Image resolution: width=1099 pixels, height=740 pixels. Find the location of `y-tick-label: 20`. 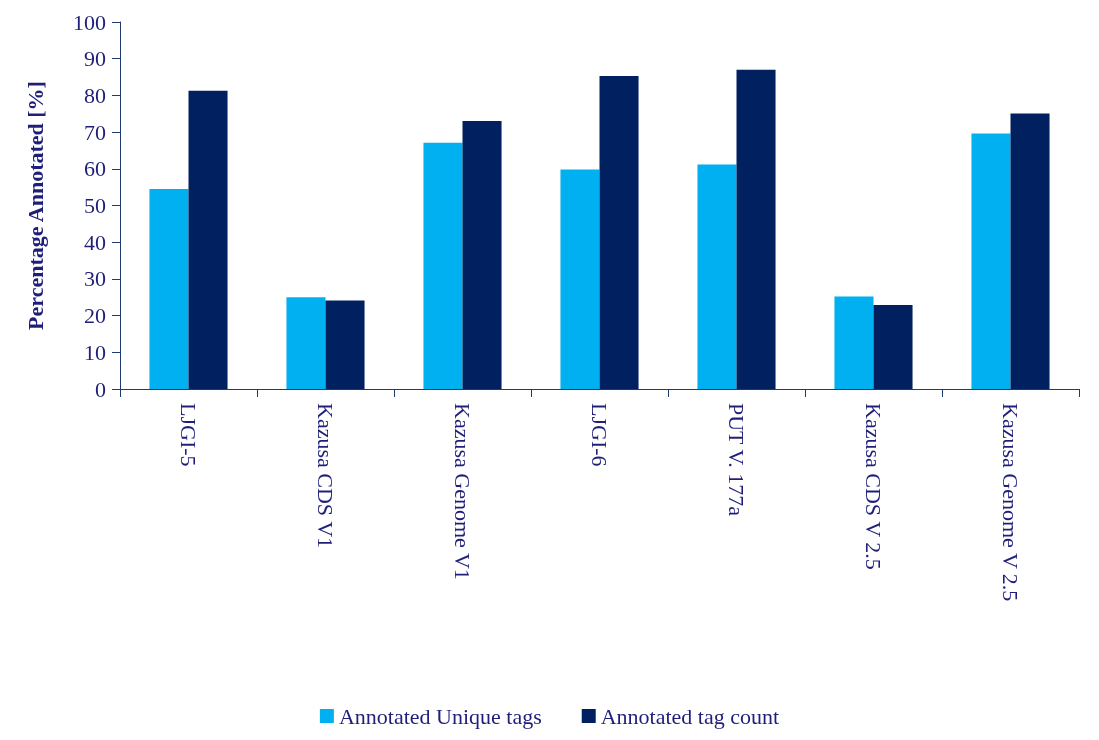

y-tick-label: 20 is located at coordinates (95, 316).